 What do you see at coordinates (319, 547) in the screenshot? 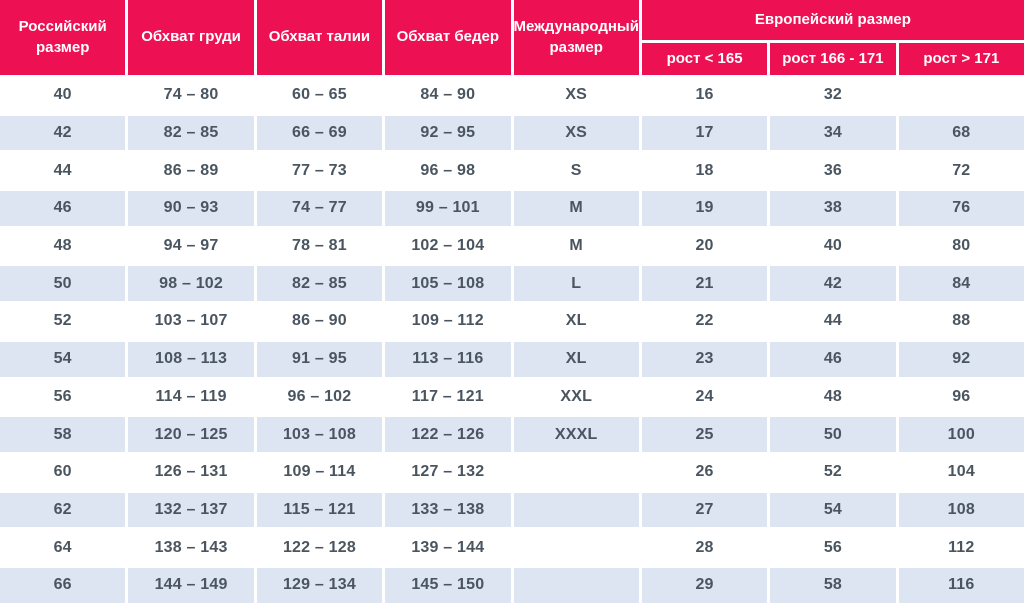
I see `table-cell: 122 – 128` at bounding box center [319, 547].